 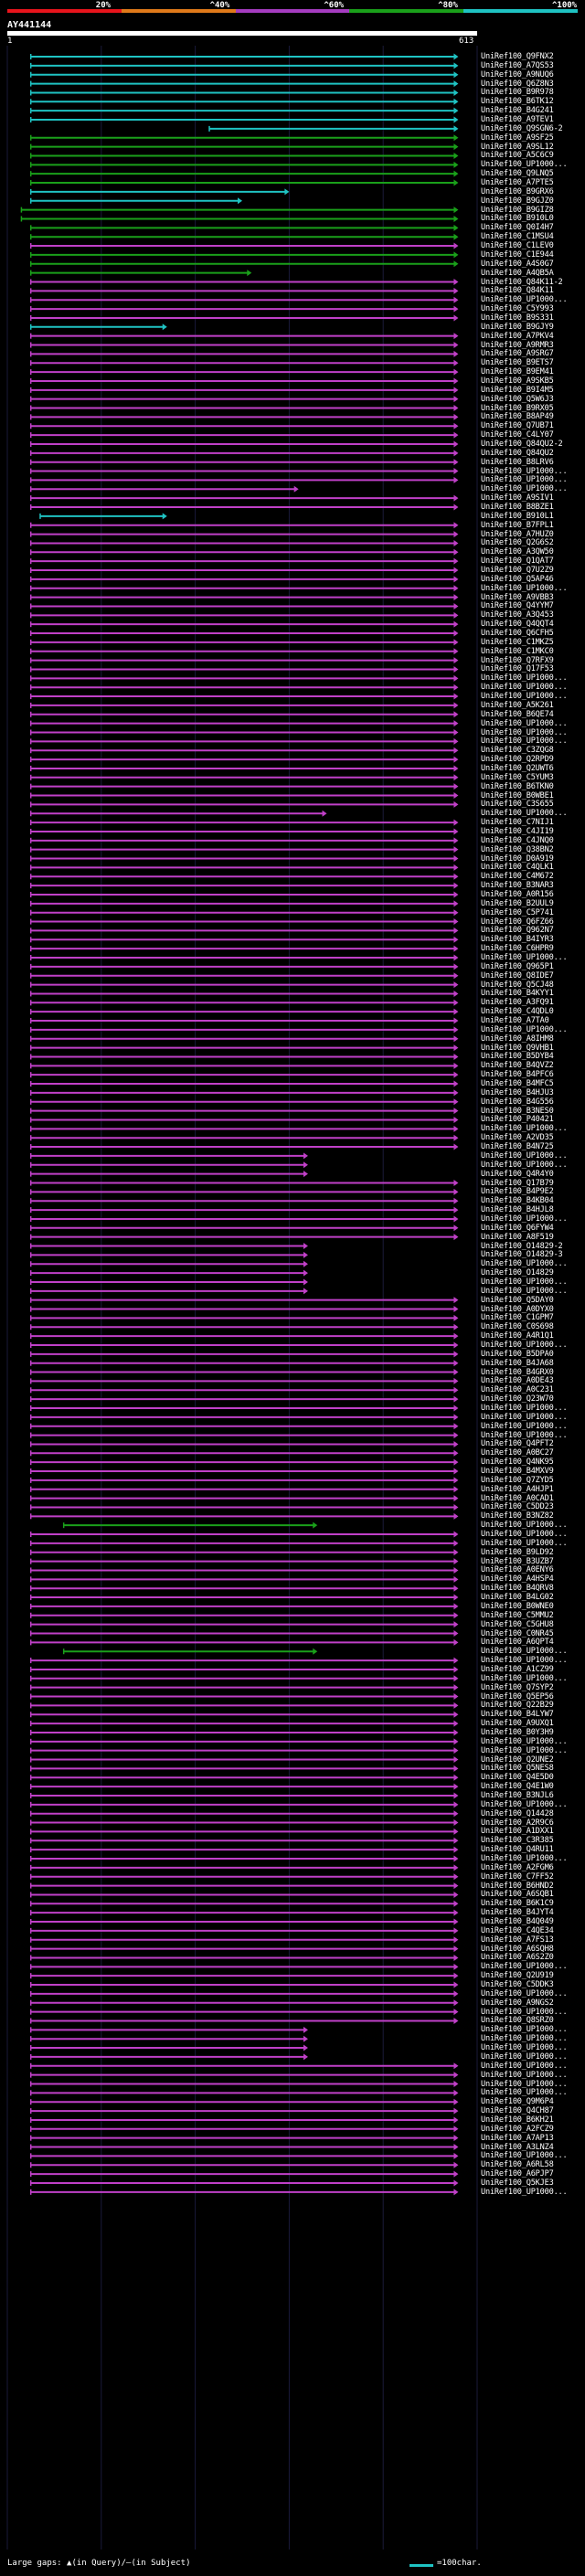 What do you see at coordinates (517, 1940) in the screenshot?
I see `hit-label: UniRef100_A7FS13` at bounding box center [517, 1940].